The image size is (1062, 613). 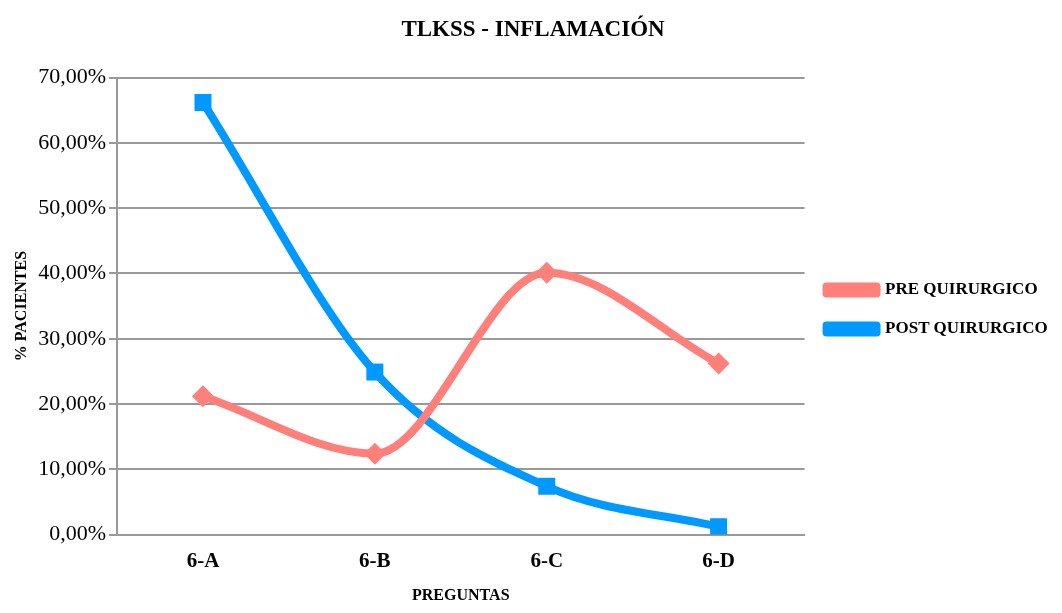 I want to click on x-tick-label: 6-D, so click(x=718, y=559).